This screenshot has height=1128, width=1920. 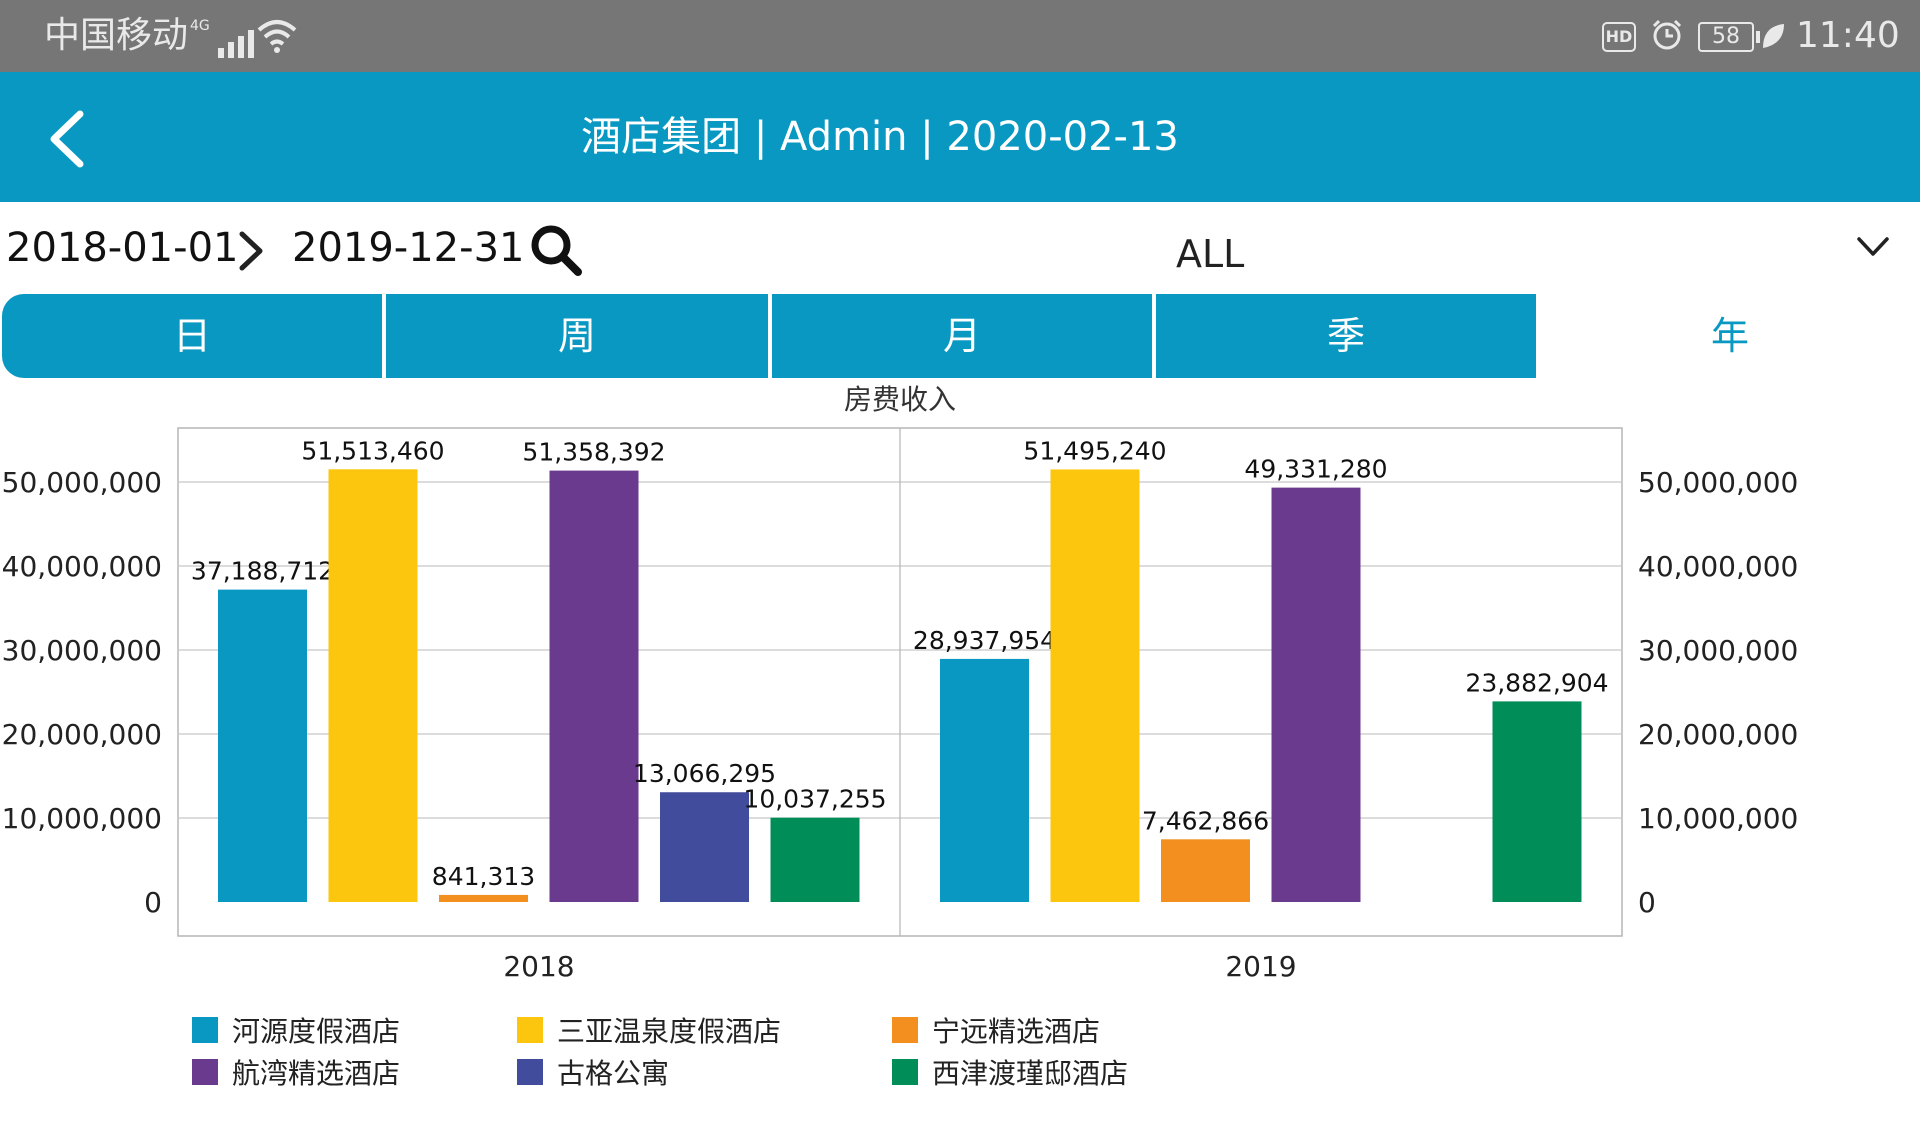 What do you see at coordinates (1773, 36) in the screenshot?
I see `leaf-icon` at bounding box center [1773, 36].